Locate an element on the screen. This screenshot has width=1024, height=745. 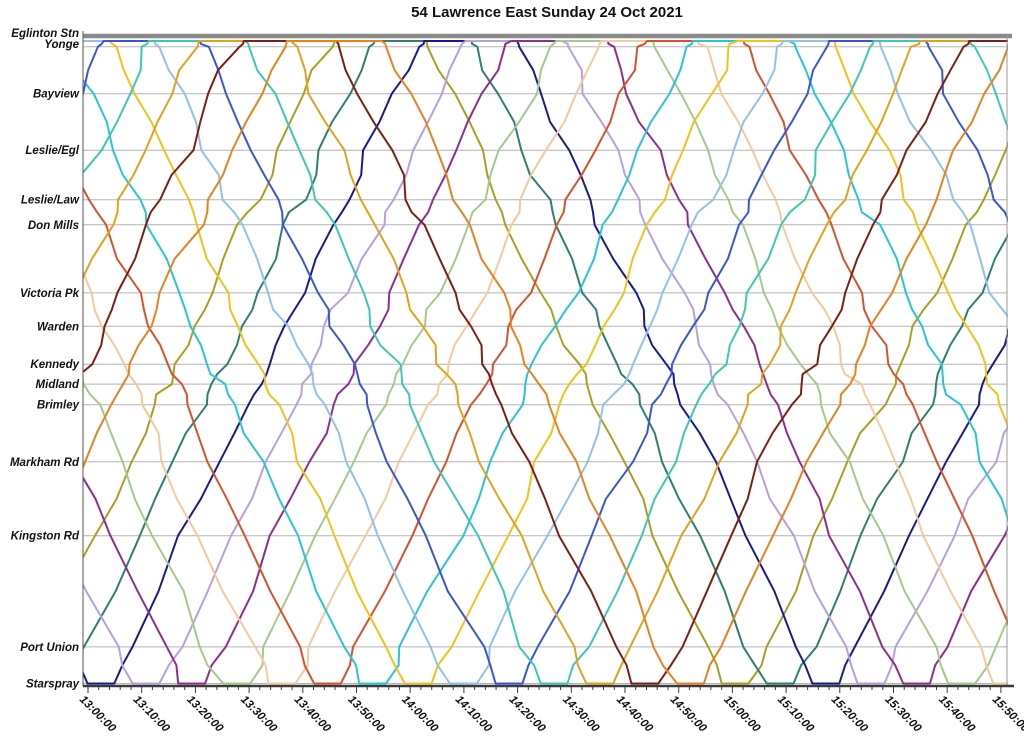
time-label-14:20:00: 14:20:00 is located at coordinates (526, 714).